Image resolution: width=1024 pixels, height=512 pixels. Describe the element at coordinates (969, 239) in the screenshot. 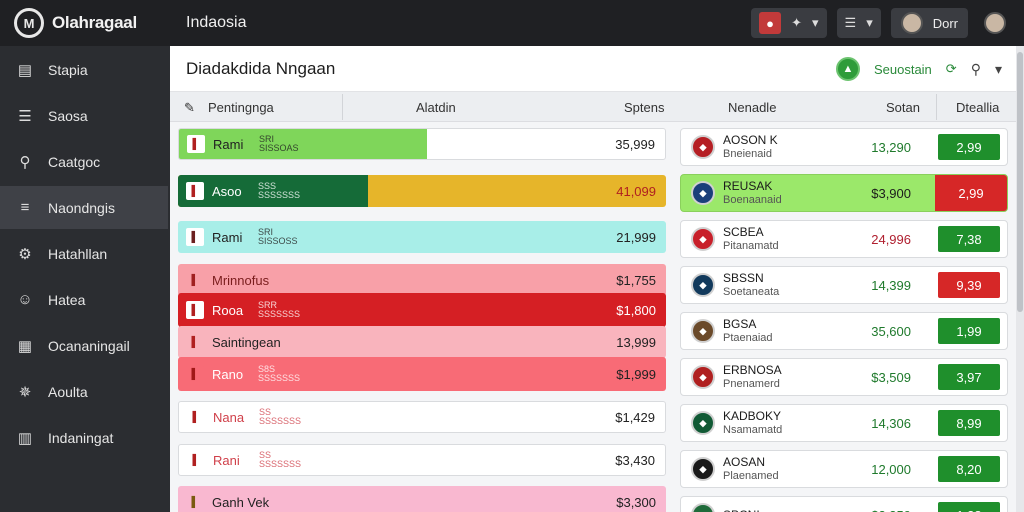

I see `odds-button: 7,38` at that location.